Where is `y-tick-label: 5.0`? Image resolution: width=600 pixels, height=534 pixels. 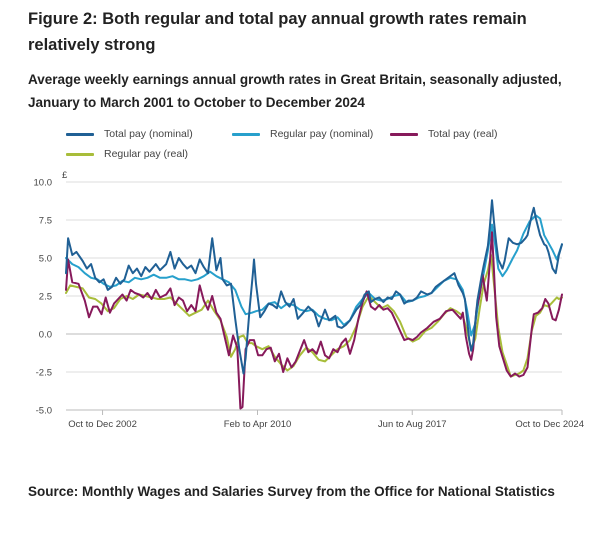
y-tick-label: 5.0 is located at coordinates (45, 259).